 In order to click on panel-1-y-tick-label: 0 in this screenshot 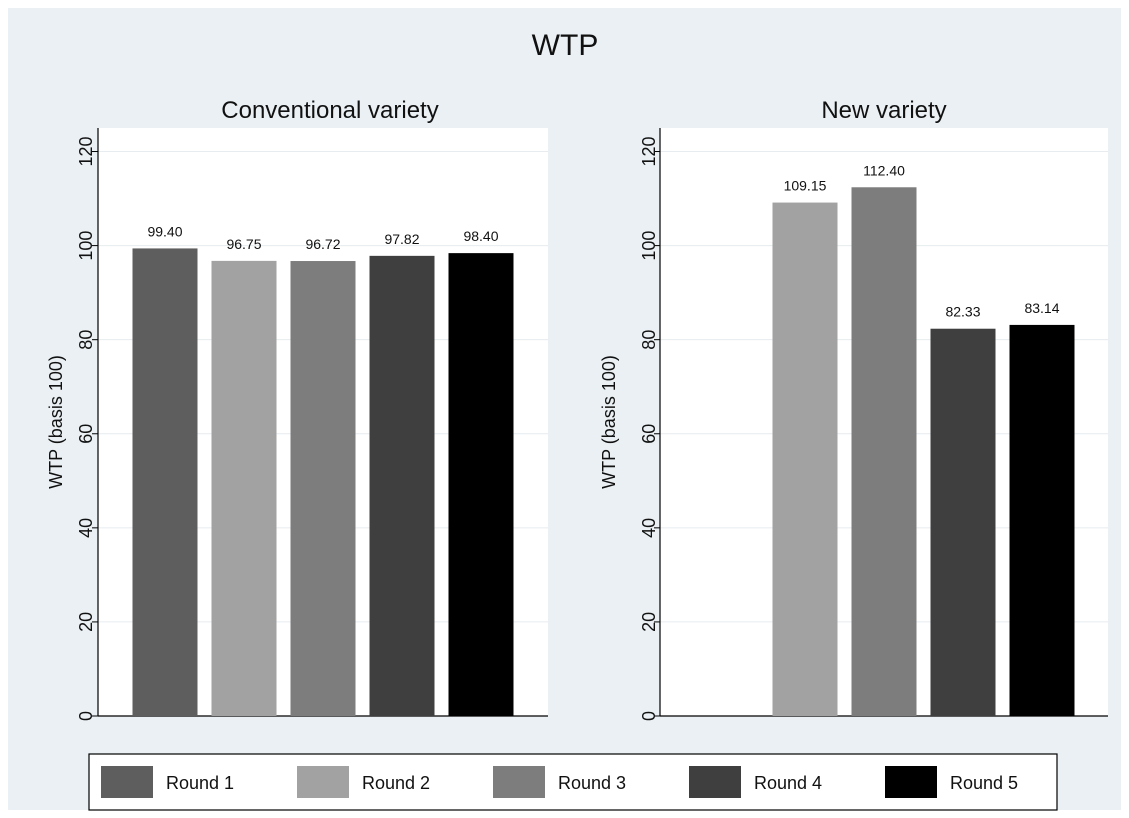, I will do `click(86, 716)`.